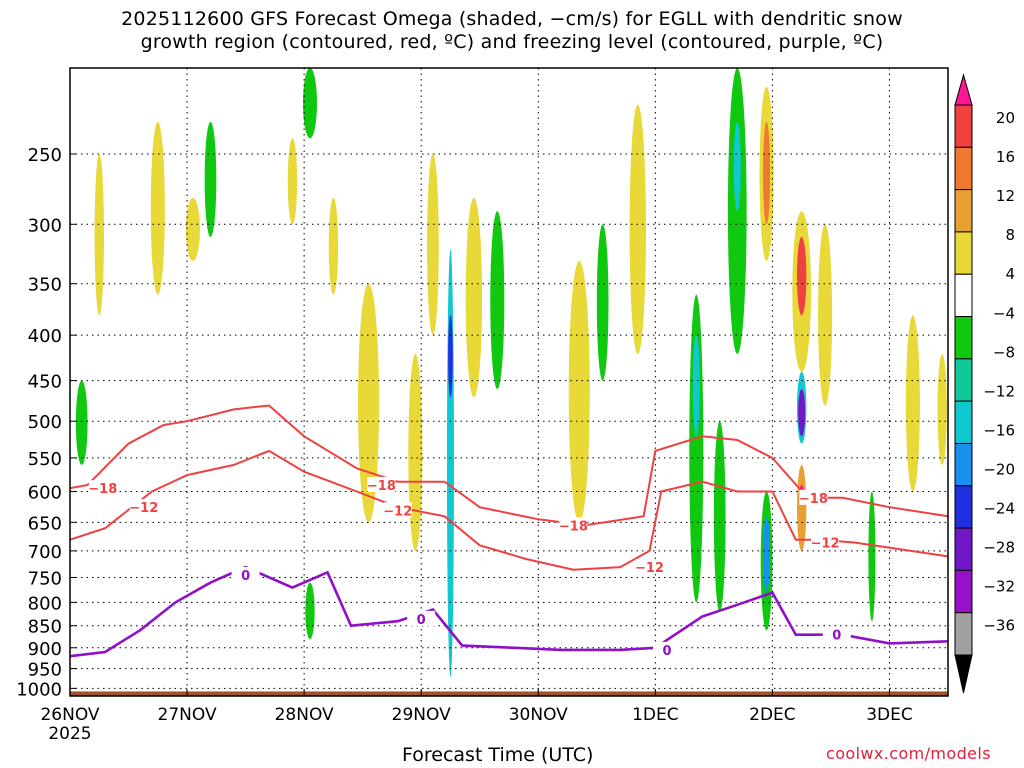 The image size is (1024, 768). What do you see at coordinates (655, 715) in the screenshot?
I see `x-tick-label: 1DEC` at bounding box center [655, 715].